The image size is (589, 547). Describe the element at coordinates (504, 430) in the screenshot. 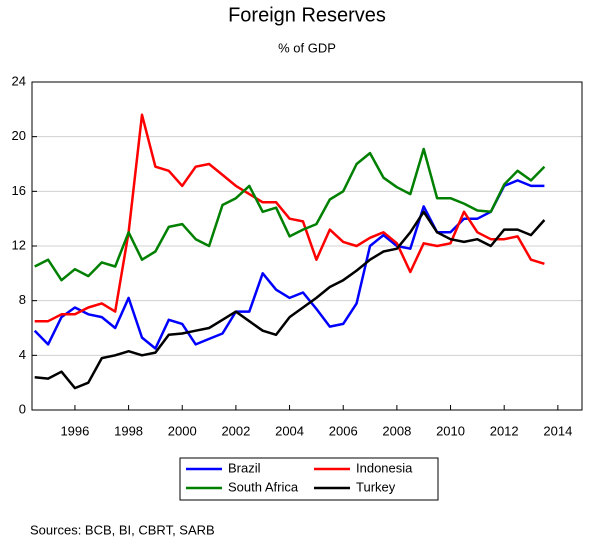

I see `x-tick-label: 2012` at that location.